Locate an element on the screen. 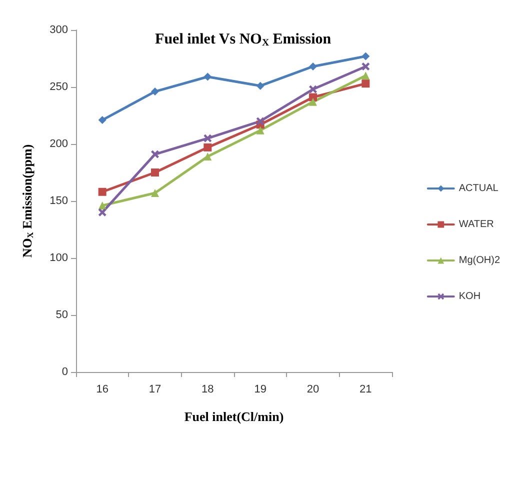 The height and width of the screenshot is (485, 521). x-tick-label: 21 is located at coordinates (366, 390).